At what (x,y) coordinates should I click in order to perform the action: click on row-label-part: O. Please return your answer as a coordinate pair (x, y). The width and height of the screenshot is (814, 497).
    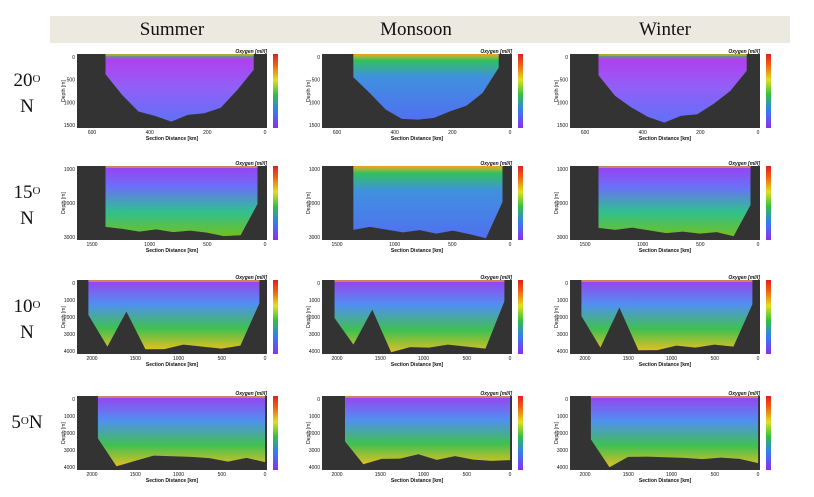
    Looking at the image, I should click on (36, 191).